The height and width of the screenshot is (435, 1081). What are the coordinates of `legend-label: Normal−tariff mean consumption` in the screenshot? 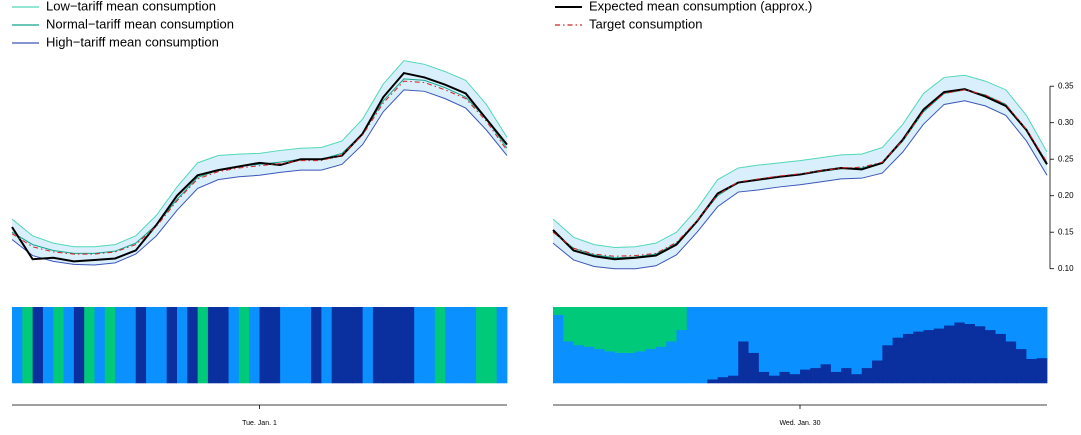 It's located at (140, 23).